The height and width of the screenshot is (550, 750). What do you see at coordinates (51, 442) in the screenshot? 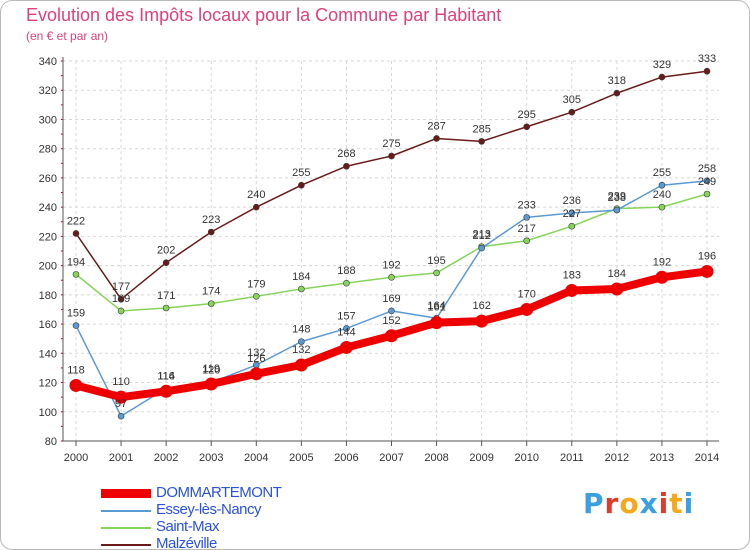
I see `y-tick-label: 80` at bounding box center [51, 442].